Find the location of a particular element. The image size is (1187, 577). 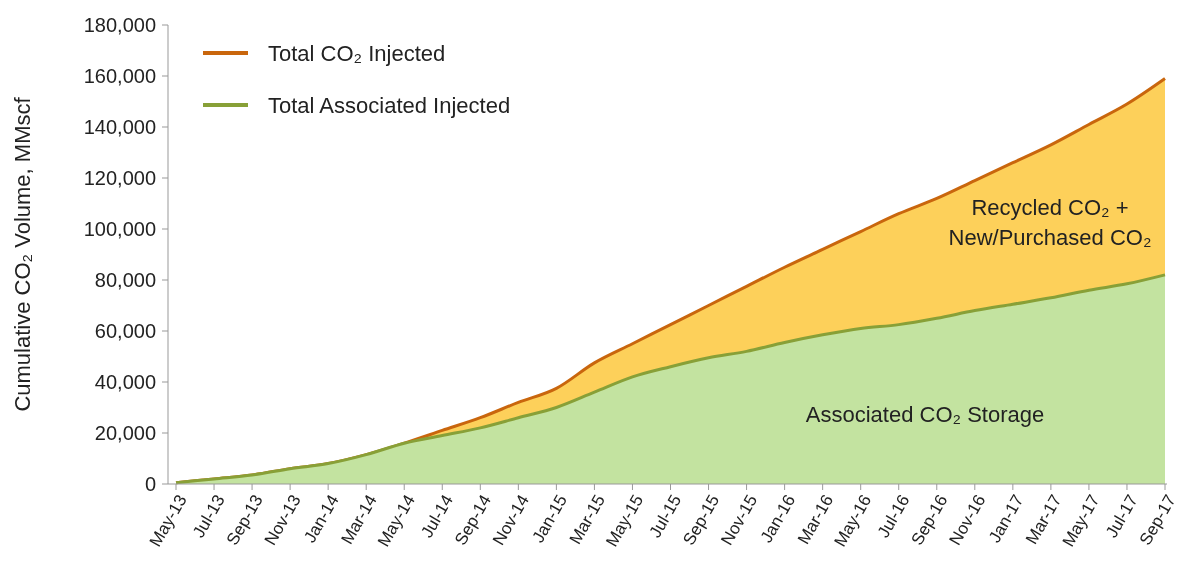

y-tick-label: 20,000 is located at coordinates (125, 433).